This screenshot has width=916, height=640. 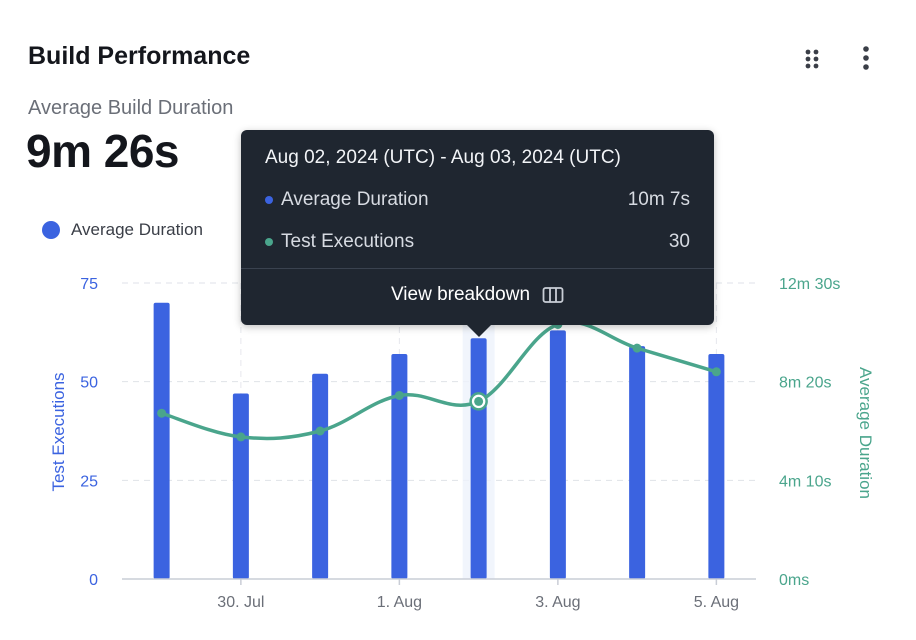 I want to click on y-right-tick-label: 0ms, so click(x=794, y=580).